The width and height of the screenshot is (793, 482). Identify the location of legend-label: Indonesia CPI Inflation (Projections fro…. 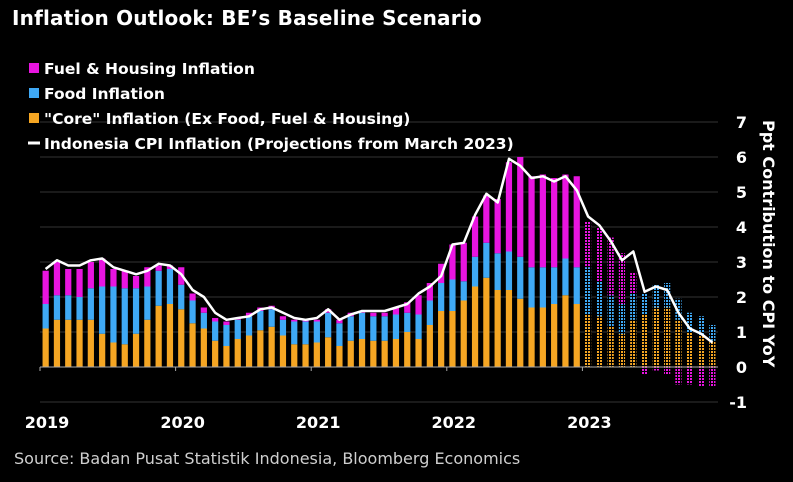
(279, 144).